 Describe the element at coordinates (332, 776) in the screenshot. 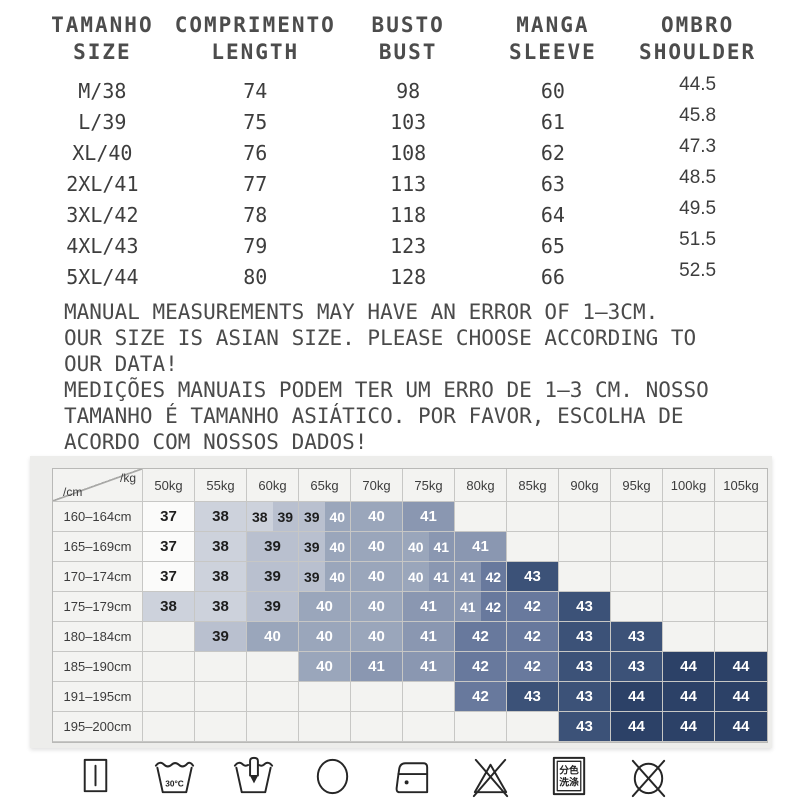

I see `dry-clean-icon` at that location.